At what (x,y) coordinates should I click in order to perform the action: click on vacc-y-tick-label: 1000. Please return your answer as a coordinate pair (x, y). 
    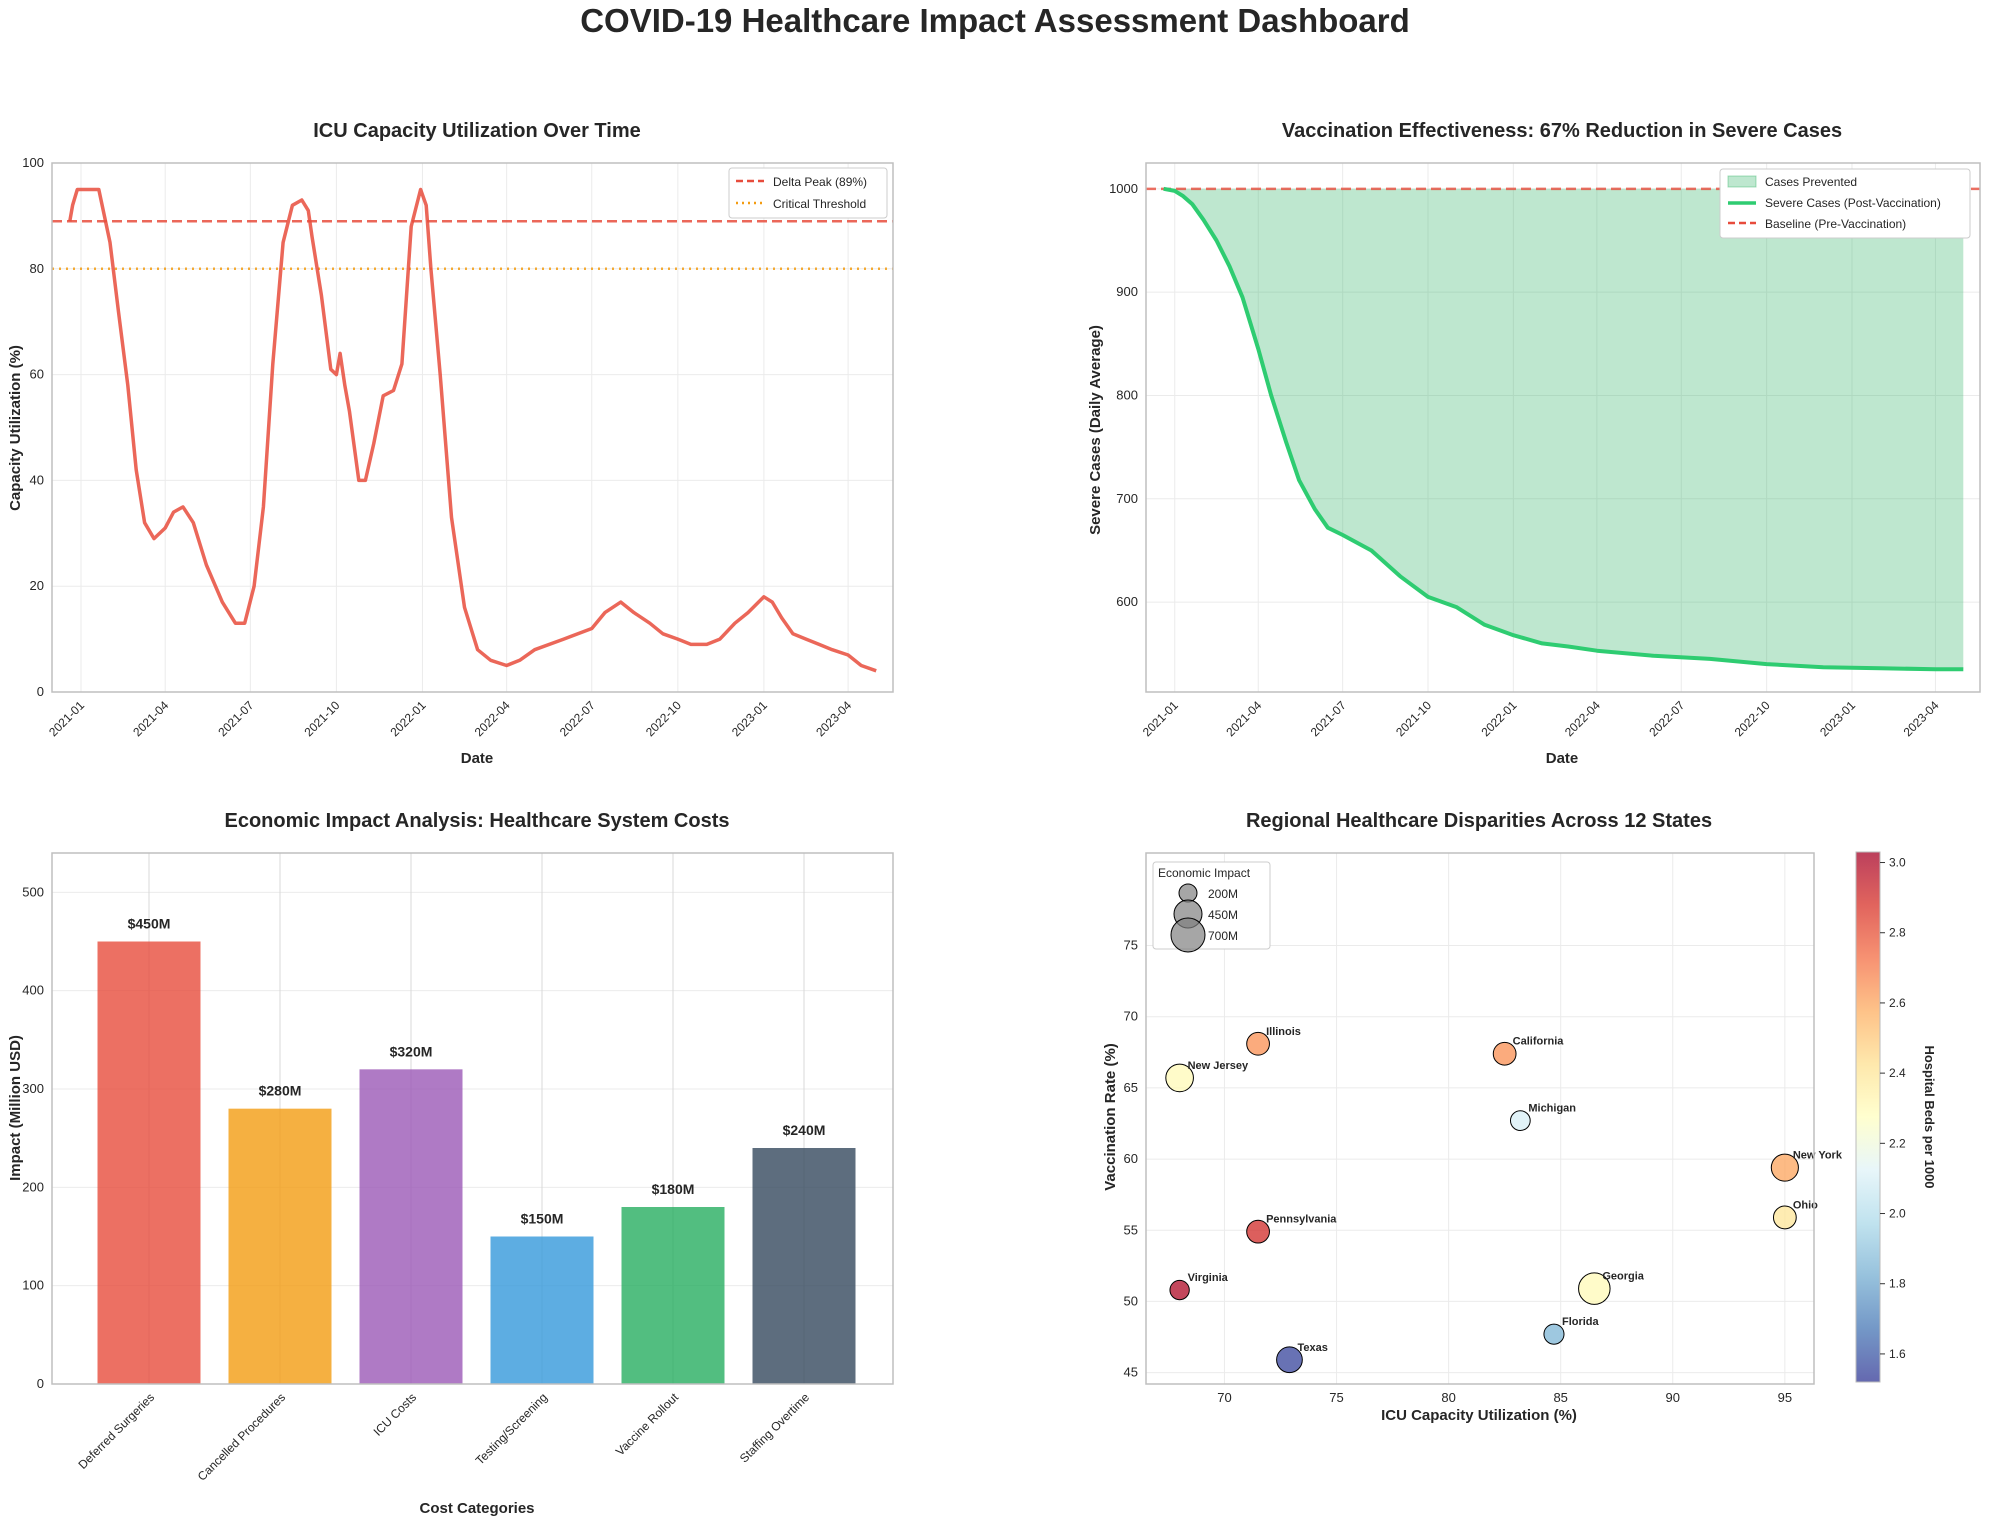
    Looking at the image, I should click on (1123, 188).